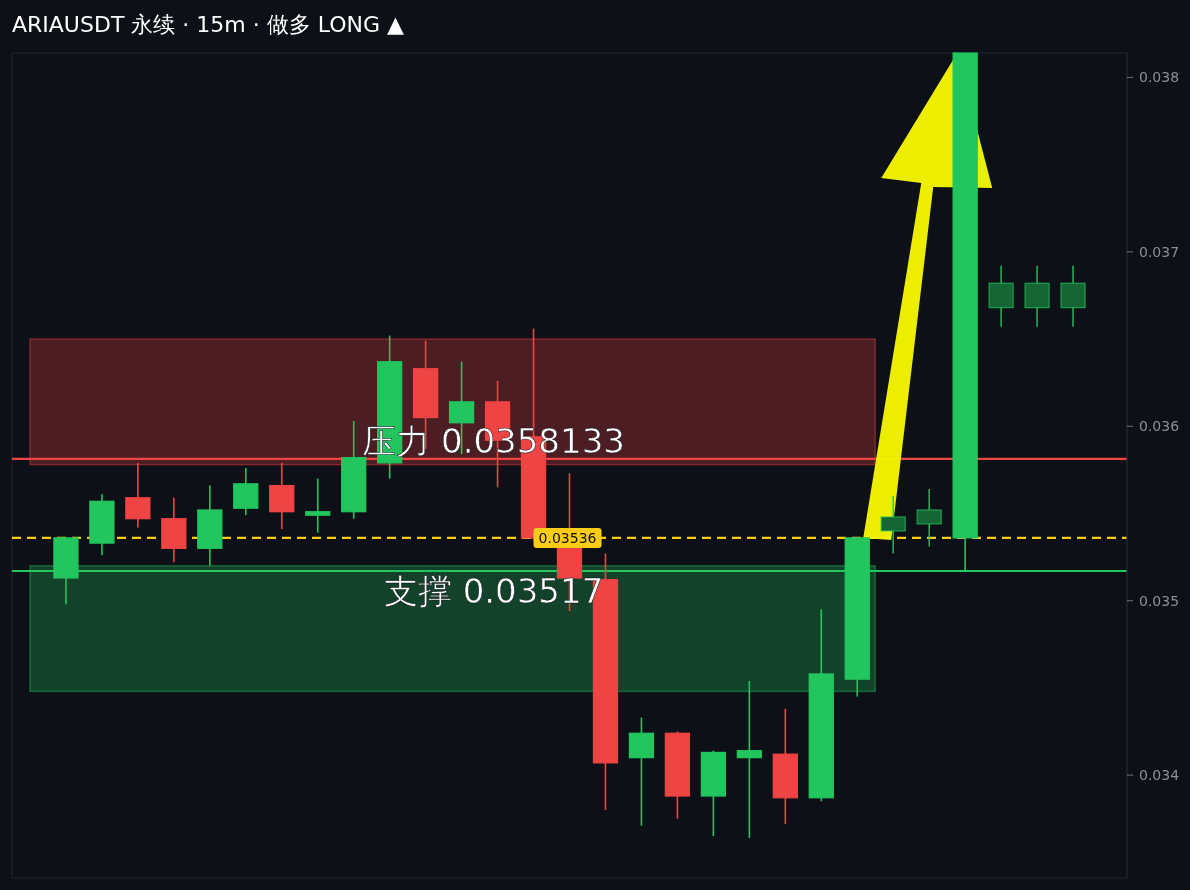 The image size is (1190, 890). What do you see at coordinates (1159, 600) in the screenshot?
I see `y-tick-label: 0.035` at bounding box center [1159, 600].